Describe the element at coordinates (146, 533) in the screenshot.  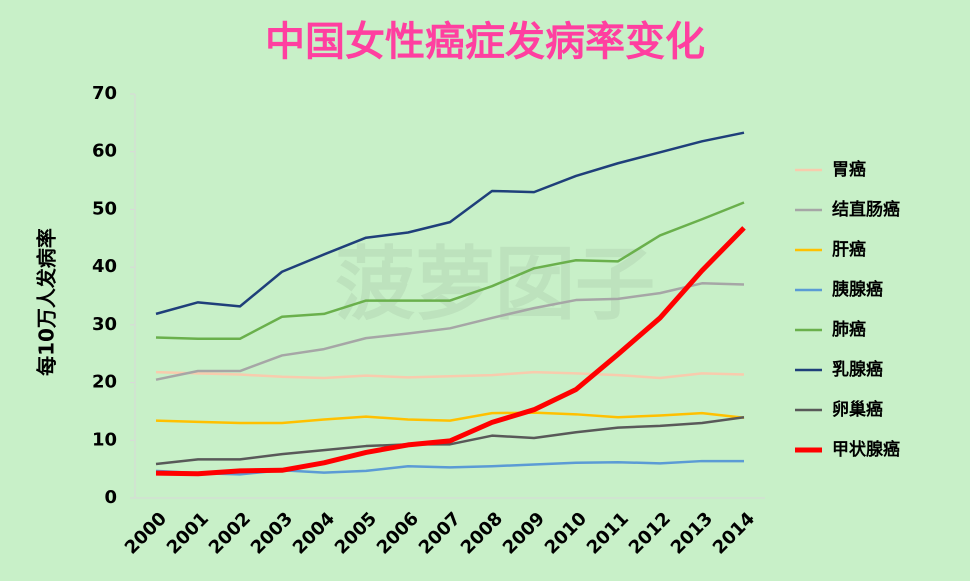
I see `x-tick-label: 2000` at that location.